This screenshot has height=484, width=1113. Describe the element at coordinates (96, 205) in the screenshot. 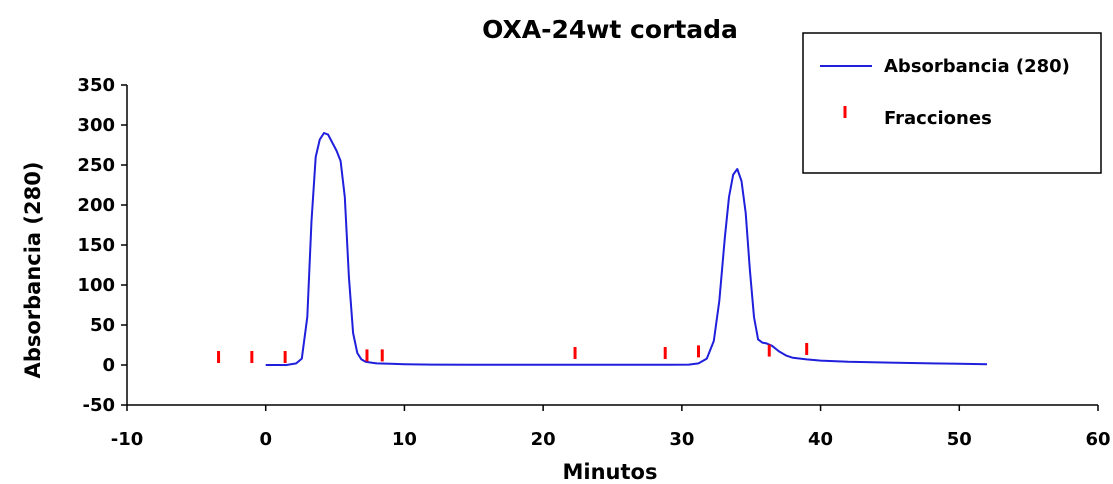

I see `y-tick-label: 200` at that location.